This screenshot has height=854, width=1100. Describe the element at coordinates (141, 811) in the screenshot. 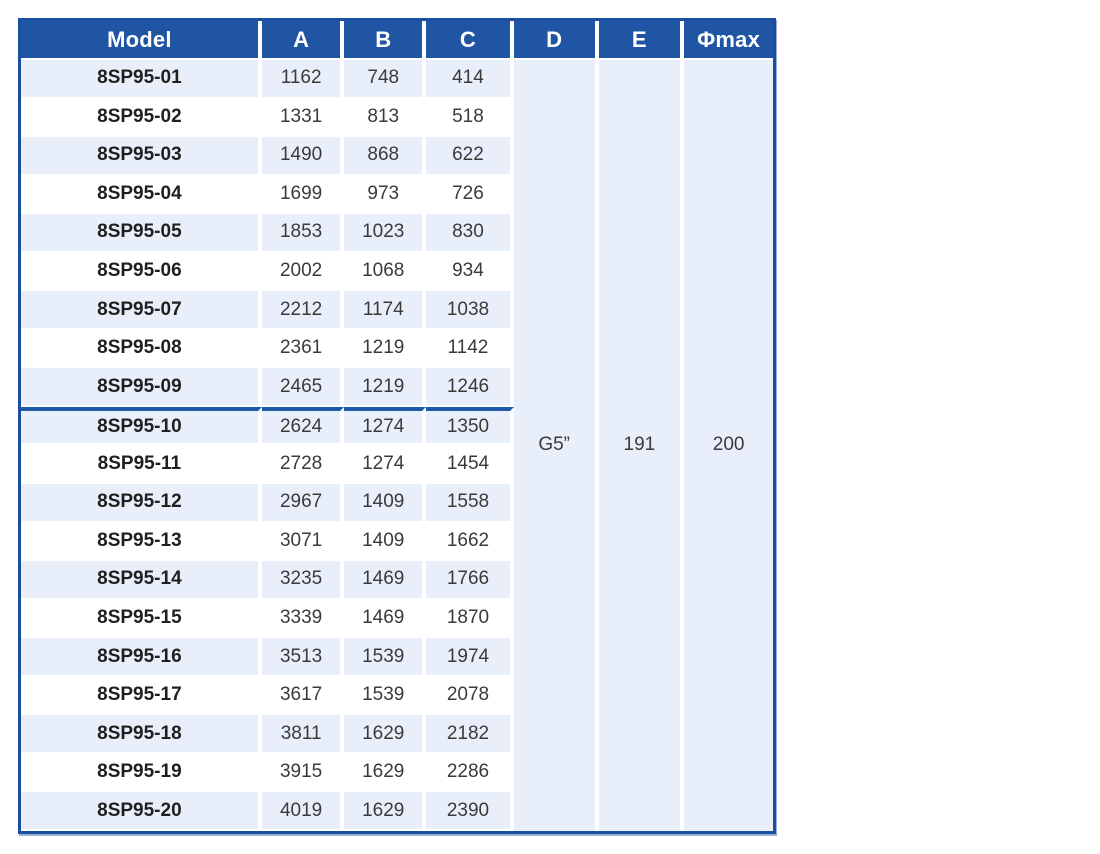

I see `model-cell: 8SP95-20` at that location.